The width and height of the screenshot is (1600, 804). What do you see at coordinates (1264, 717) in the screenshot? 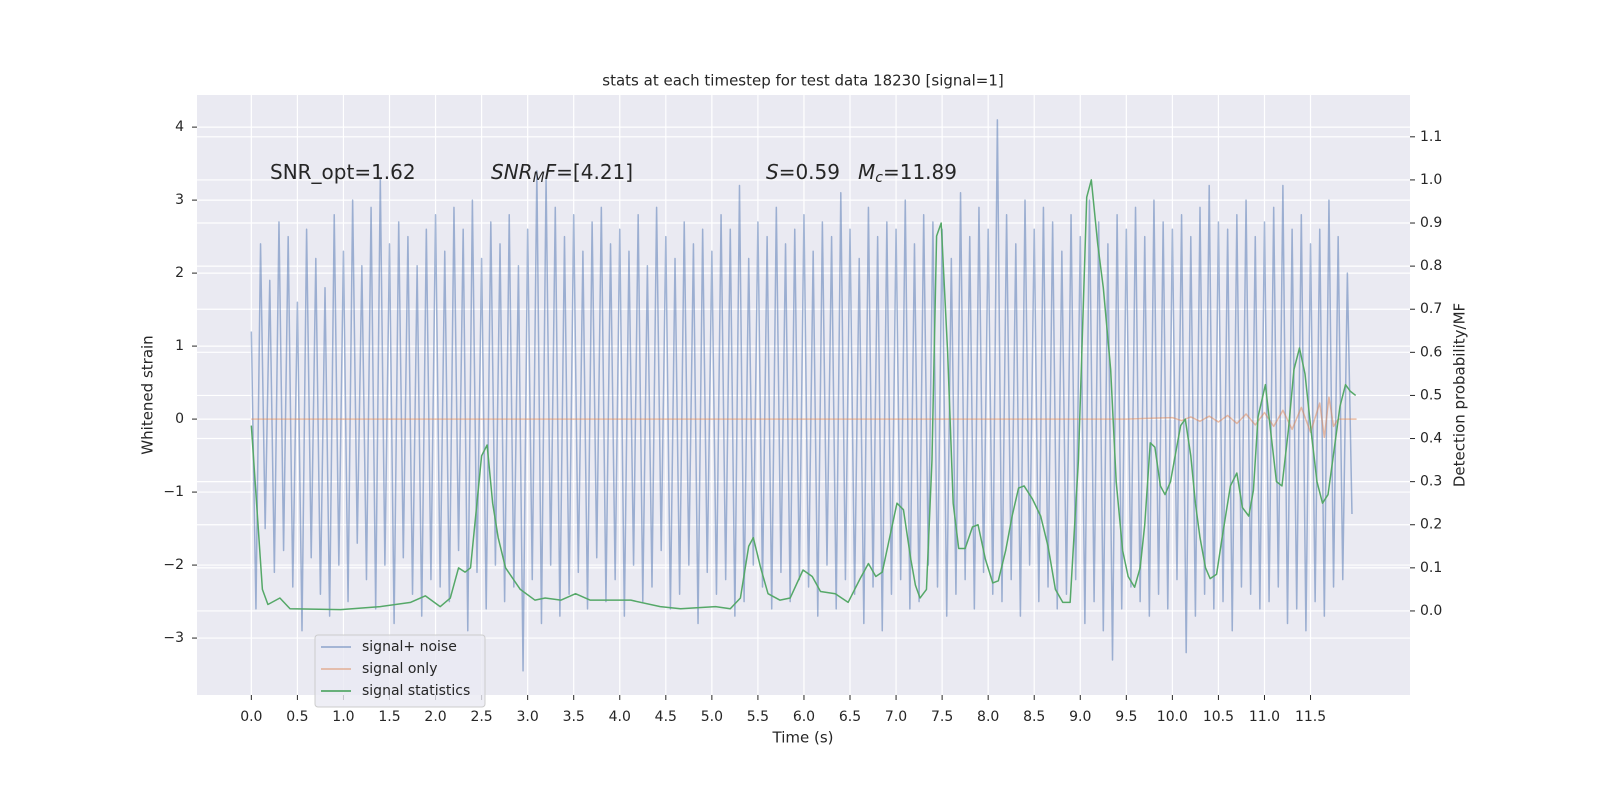
I see `x-tick-label: 11.0` at bounding box center [1264, 717].